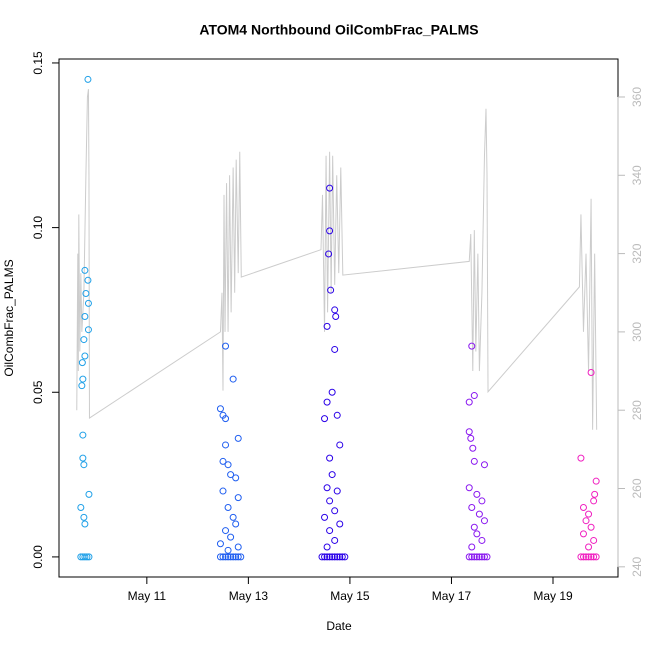 The image size is (650, 650). I want to click on x-tick-label: May 13, so click(249, 596).